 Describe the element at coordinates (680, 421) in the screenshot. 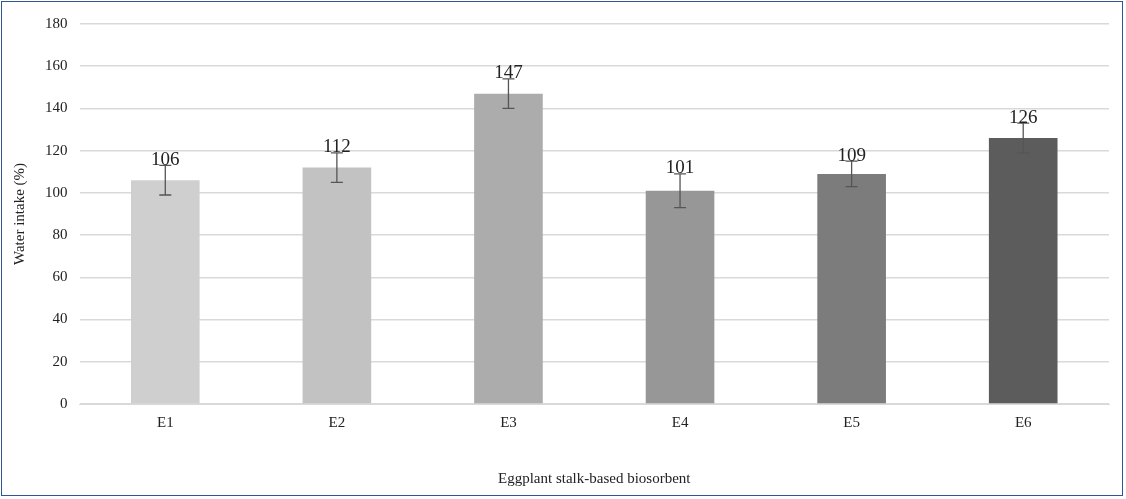

I see `x-tick-label: E4` at that location.